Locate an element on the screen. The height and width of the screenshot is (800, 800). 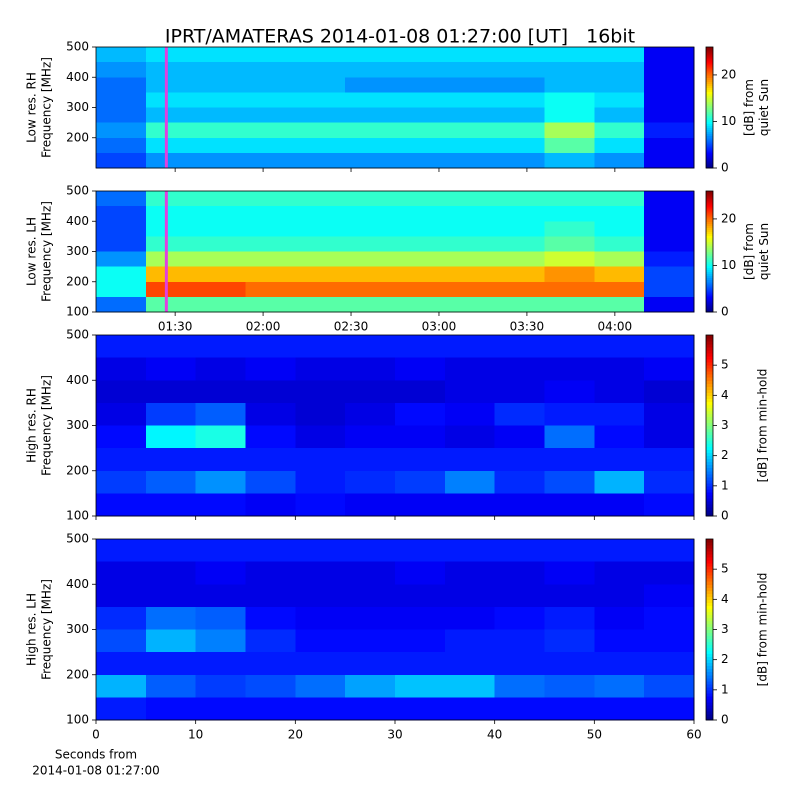
x-tick-label: 30 is located at coordinates (394, 735).